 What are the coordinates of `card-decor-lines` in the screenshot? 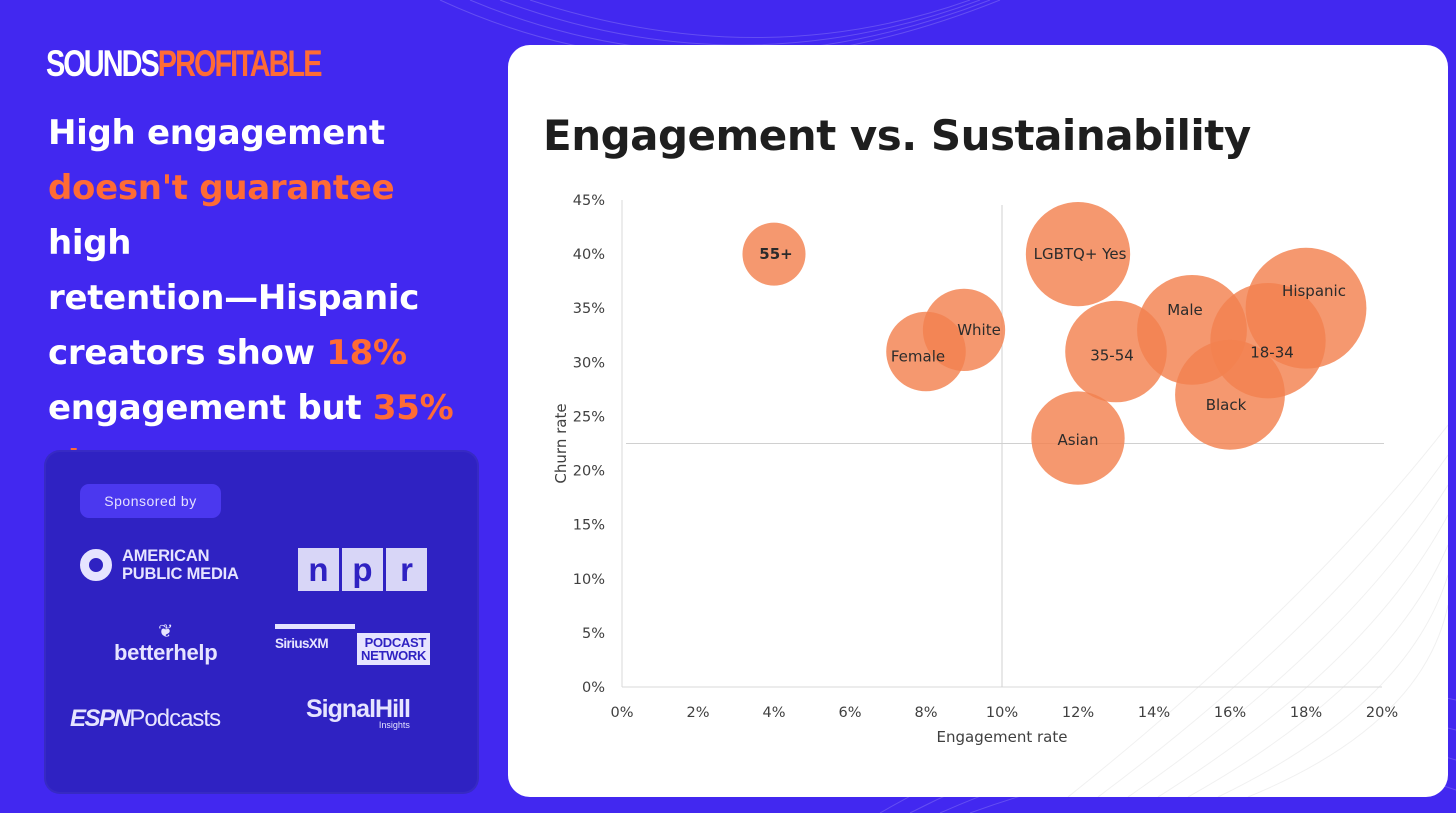 It's located at (1257, 610).